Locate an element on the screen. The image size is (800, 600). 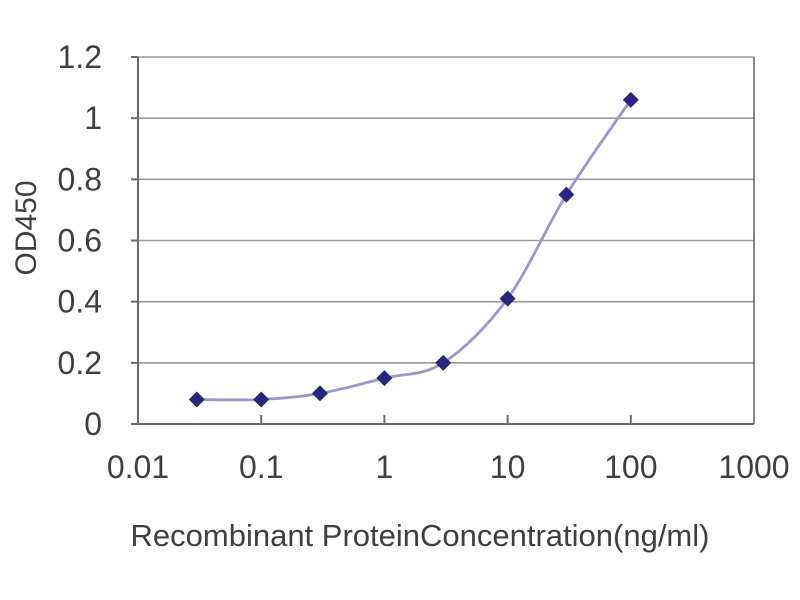
x-tick-label: 1 is located at coordinates (385, 467).